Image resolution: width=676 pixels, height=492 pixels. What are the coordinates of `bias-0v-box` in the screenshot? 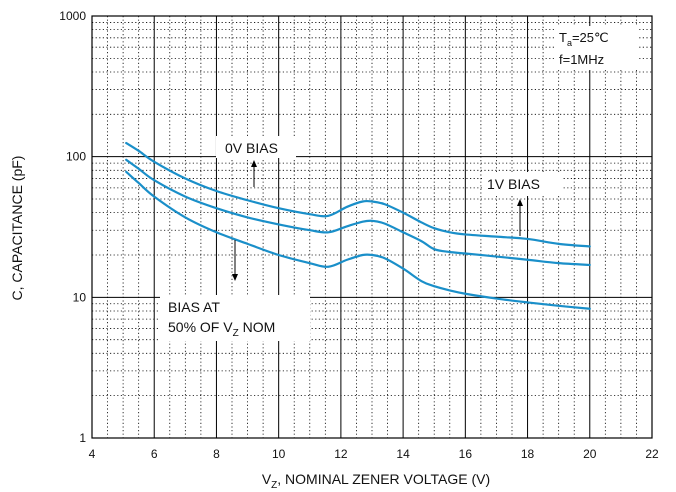 It's located at (256, 147).